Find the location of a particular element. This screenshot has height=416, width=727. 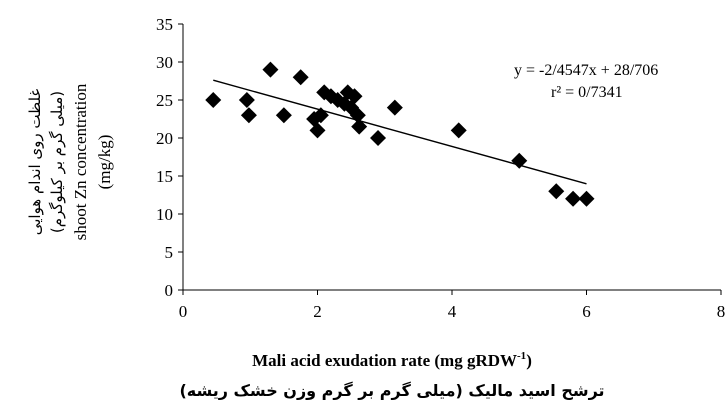

x-axis-label-main: Mali acid exudation rate (mg gRDW is located at coordinates (384, 360).